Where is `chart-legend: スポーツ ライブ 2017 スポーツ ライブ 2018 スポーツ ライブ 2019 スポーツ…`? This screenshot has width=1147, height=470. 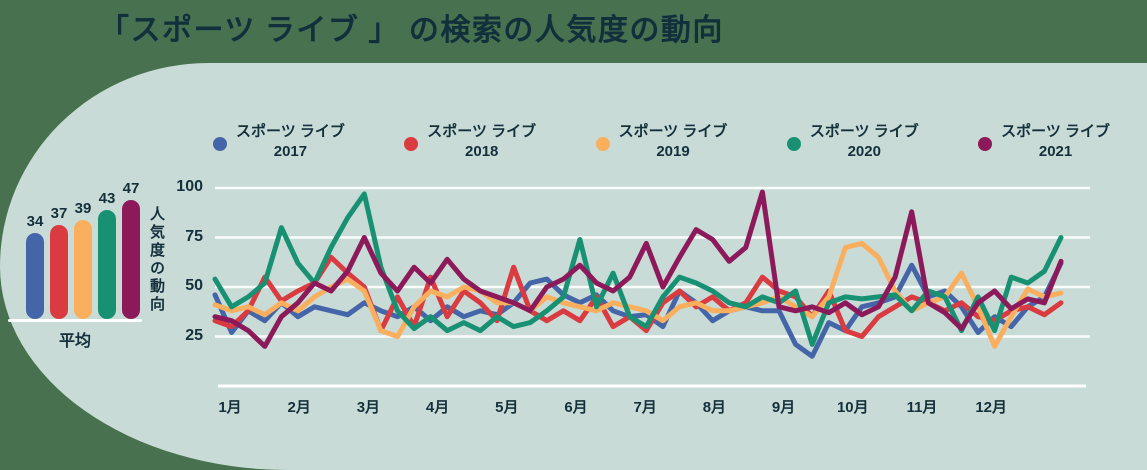 chart-legend: スポーツ ライブ 2017 スポーツ ライブ 2018 スポーツ ライブ 2019 スポーツ… is located at coordinates (661, 141).